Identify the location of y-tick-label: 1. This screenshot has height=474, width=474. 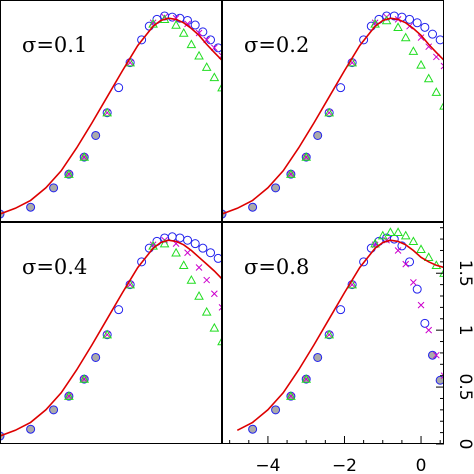
(464, 330).